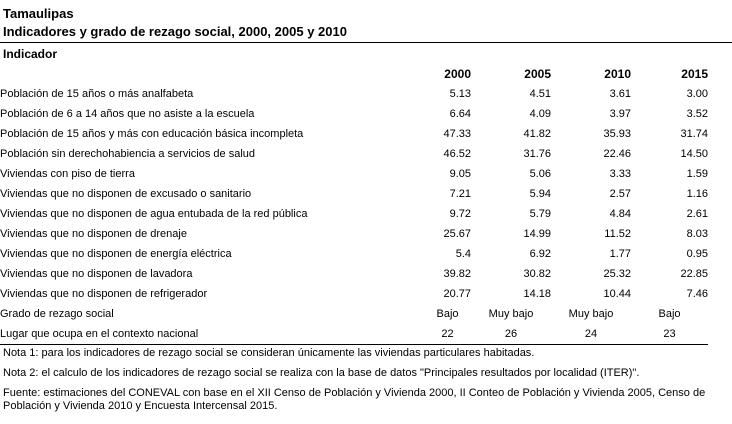 Image resolution: width=732 pixels, height=424 pixels. I want to click on cell-2000: Bajo, so click(447, 314).